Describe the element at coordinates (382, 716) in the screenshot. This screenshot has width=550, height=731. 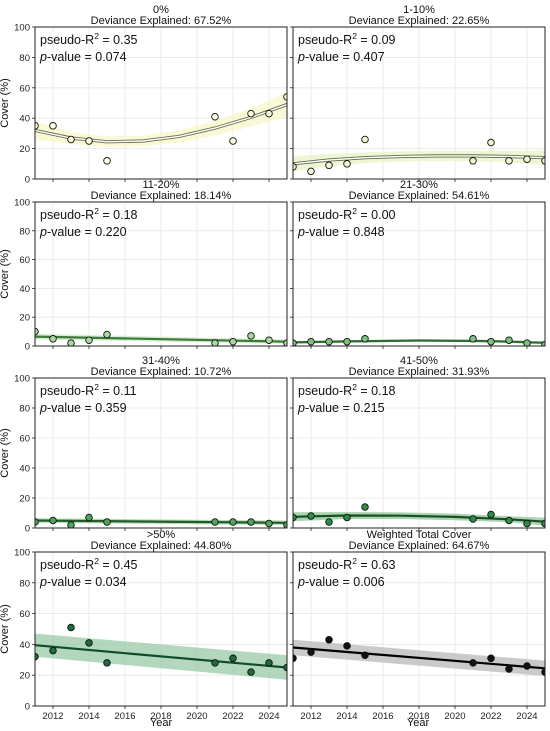
I see `x-tick-label: 2016` at that location.